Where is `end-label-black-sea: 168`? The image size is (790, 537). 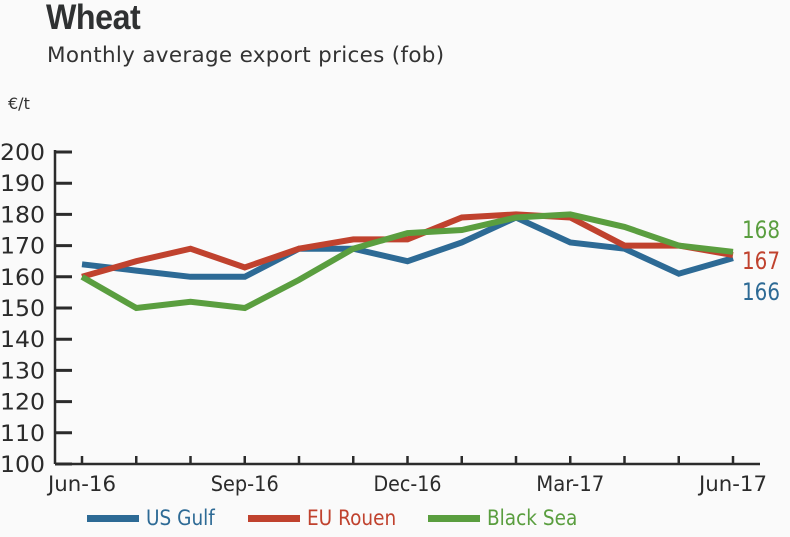
end-label-black-sea: 168 is located at coordinates (761, 230).